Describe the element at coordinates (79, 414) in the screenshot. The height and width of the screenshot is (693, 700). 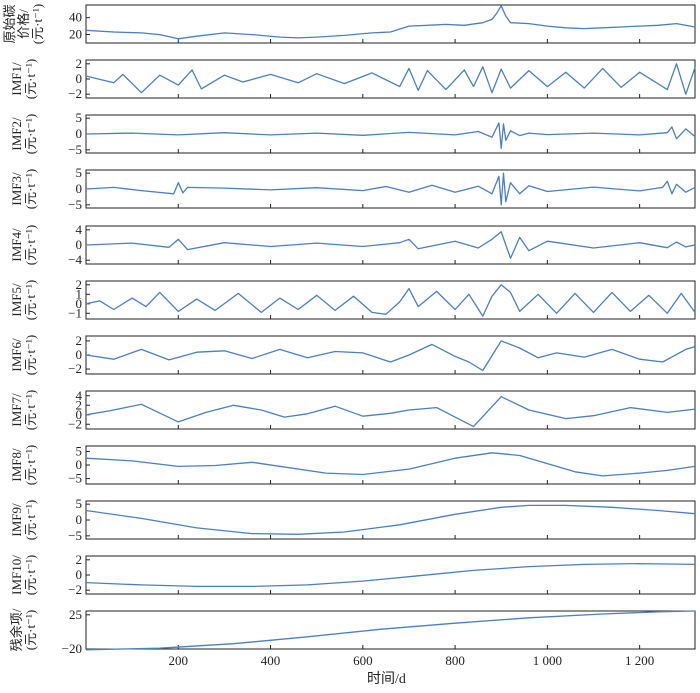
I see `y-tick-label-imf7: 0` at that location.